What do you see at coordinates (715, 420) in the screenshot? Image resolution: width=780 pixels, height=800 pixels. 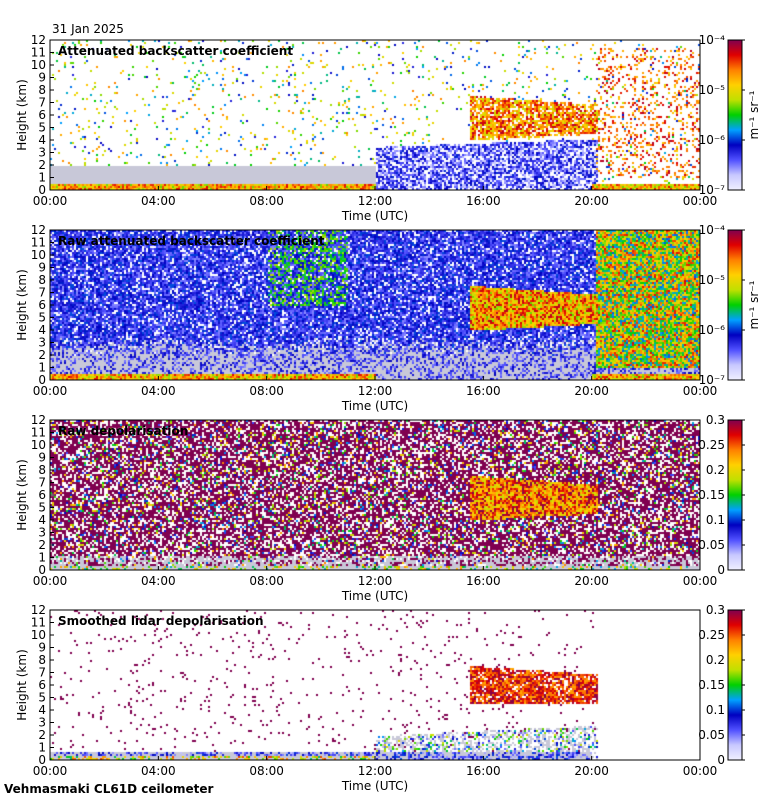 I see `colorbar-tick-label: 0.3` at bounding box center [715, 420].